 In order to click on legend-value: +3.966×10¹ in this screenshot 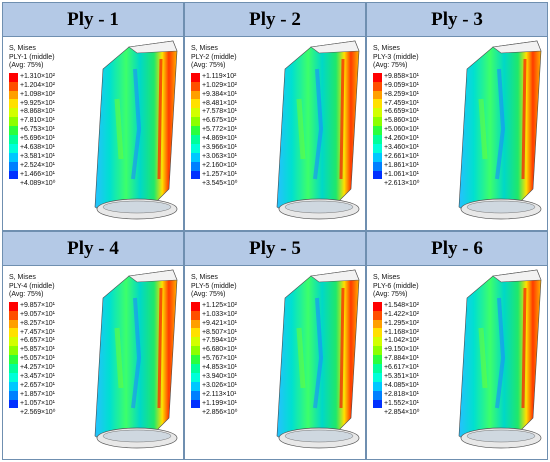, I will do `click(219, 148)`.